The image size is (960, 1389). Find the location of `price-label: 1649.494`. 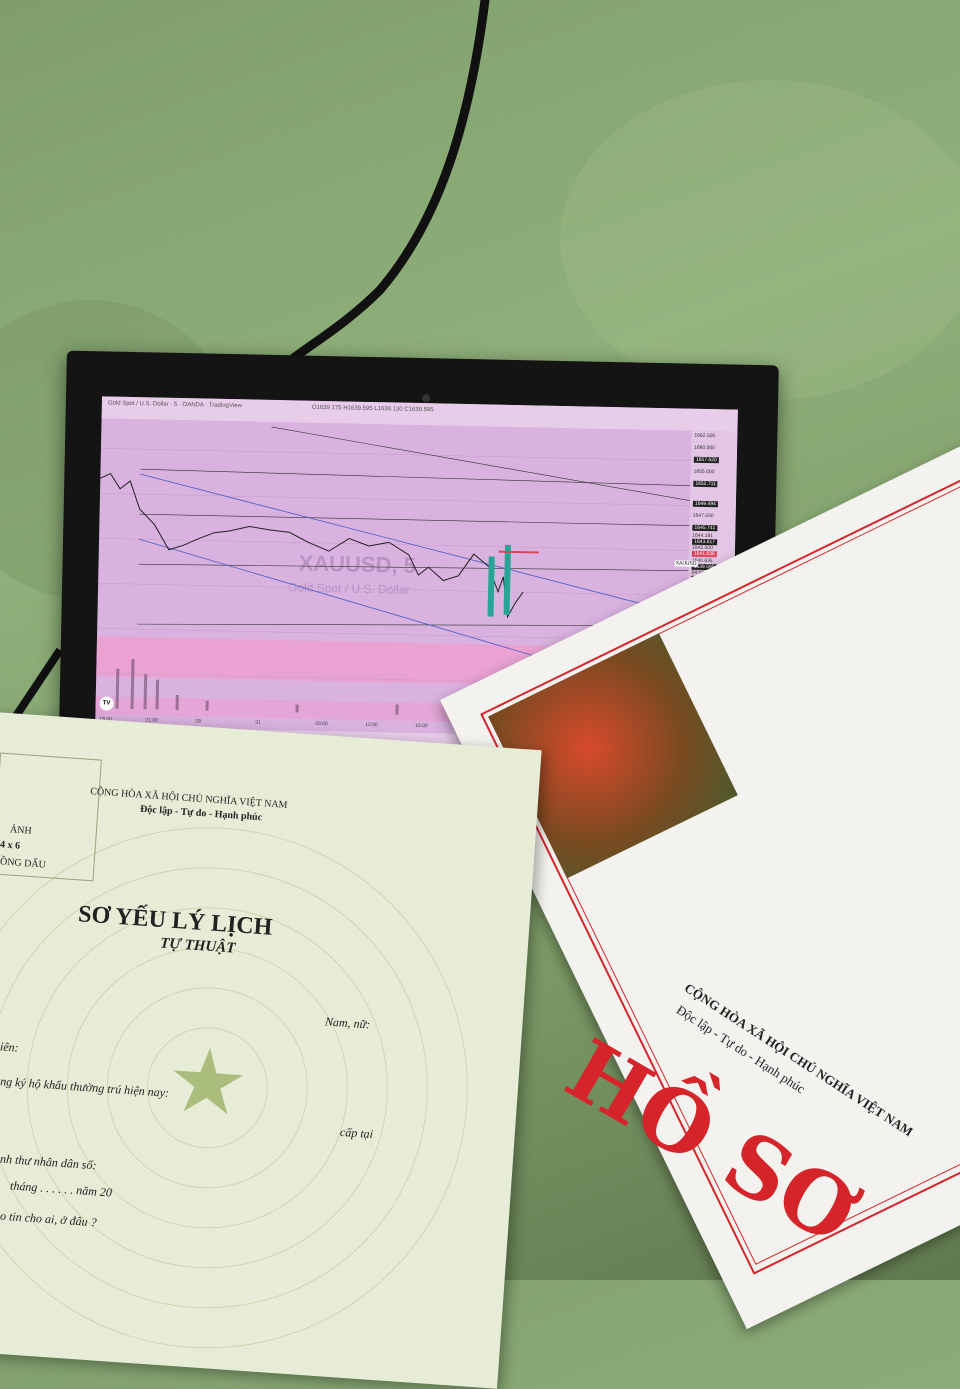

price-label: 1649.494 is located at coordinates (705, 504).